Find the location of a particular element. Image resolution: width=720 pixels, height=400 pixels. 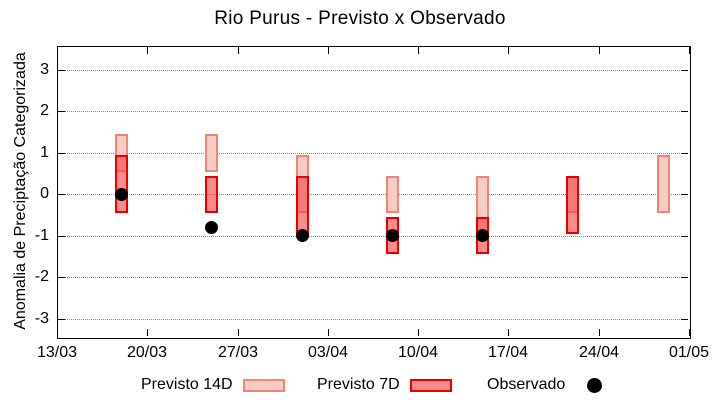

y-tick-label: -2 is located at coordinates (41, 276).